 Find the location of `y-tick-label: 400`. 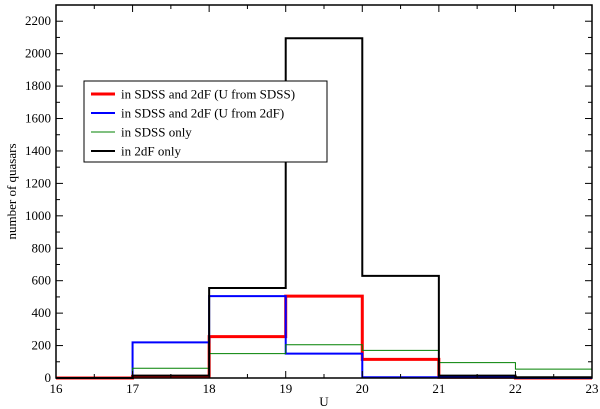

y-tick-label: 400 is located at coordinates (42, 312).